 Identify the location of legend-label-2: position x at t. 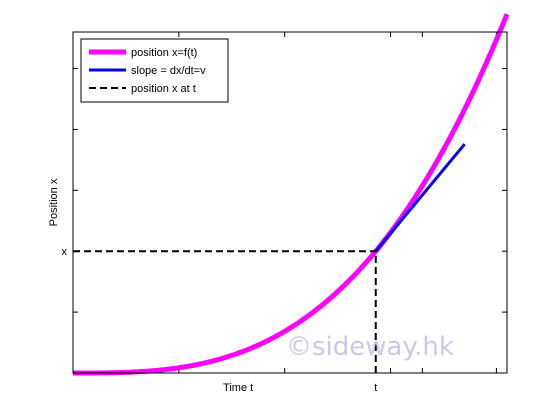
(163, 89).